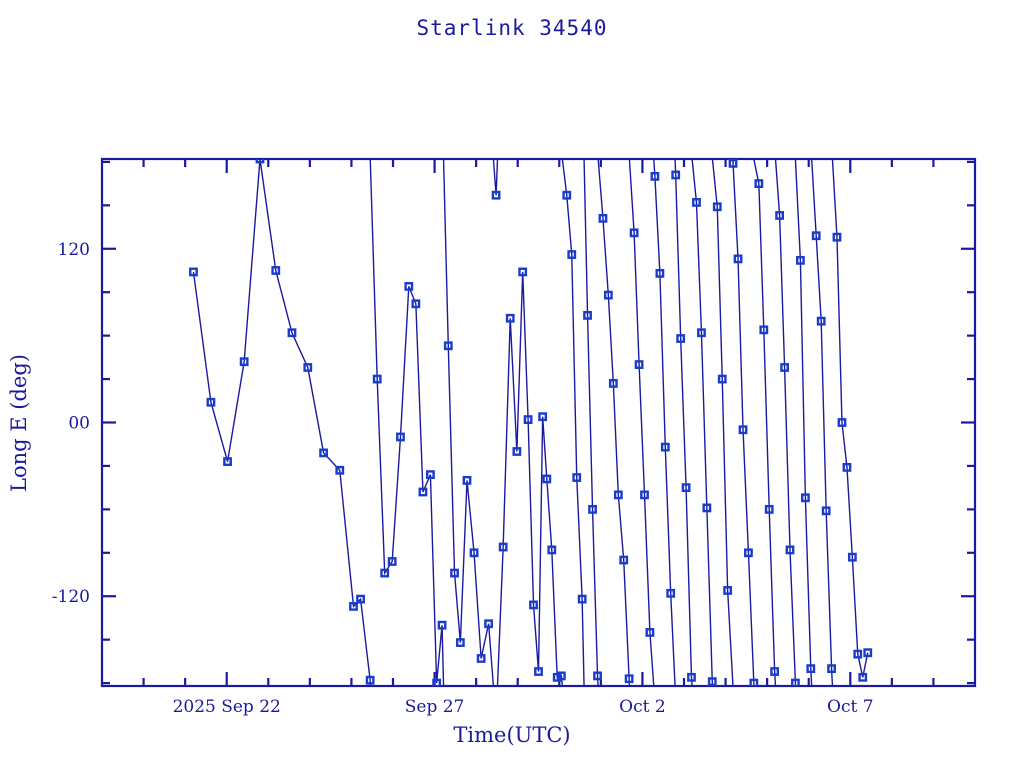  What do you see at coordinates (79, 424) in the screenshot?
I see `y-tick-label: 00` at bounding box center [79, 424].